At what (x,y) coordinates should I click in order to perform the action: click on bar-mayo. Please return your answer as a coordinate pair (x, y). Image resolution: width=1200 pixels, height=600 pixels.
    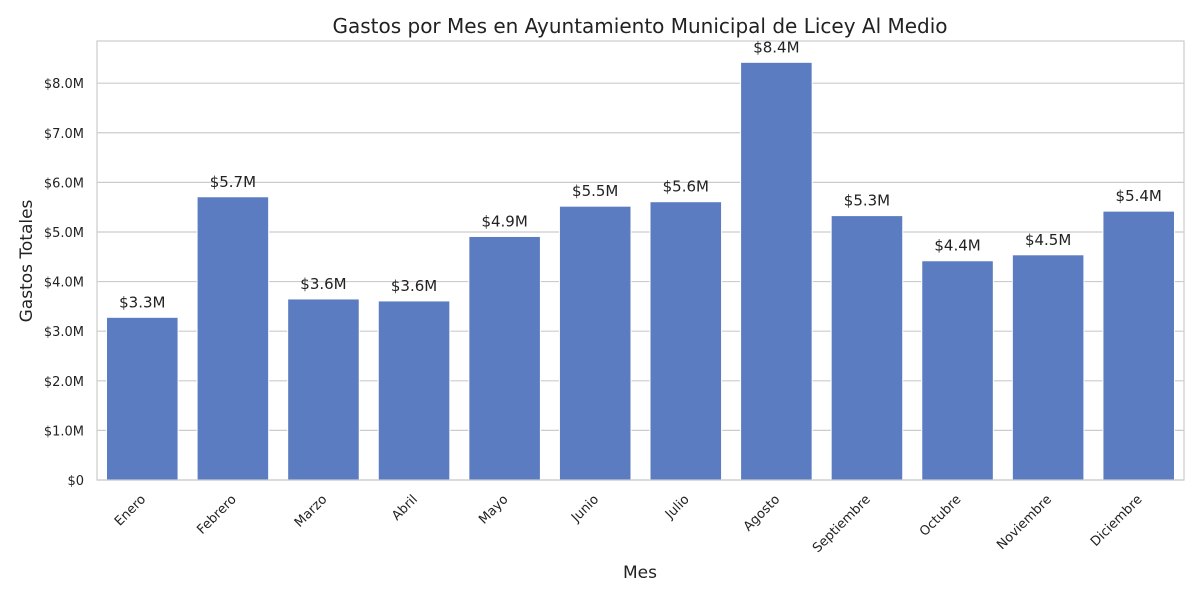
    Looking at the image, I should click on (504, 358).